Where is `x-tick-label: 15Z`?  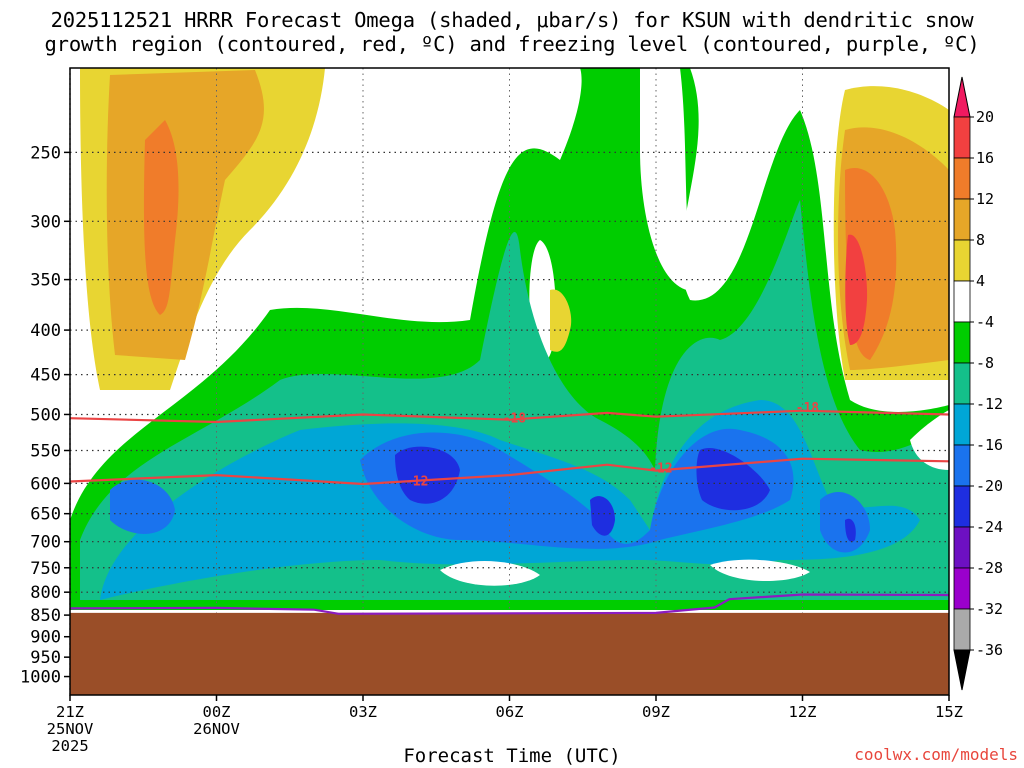
x-tick-label: 15Z is located at coordinates (949, 712).